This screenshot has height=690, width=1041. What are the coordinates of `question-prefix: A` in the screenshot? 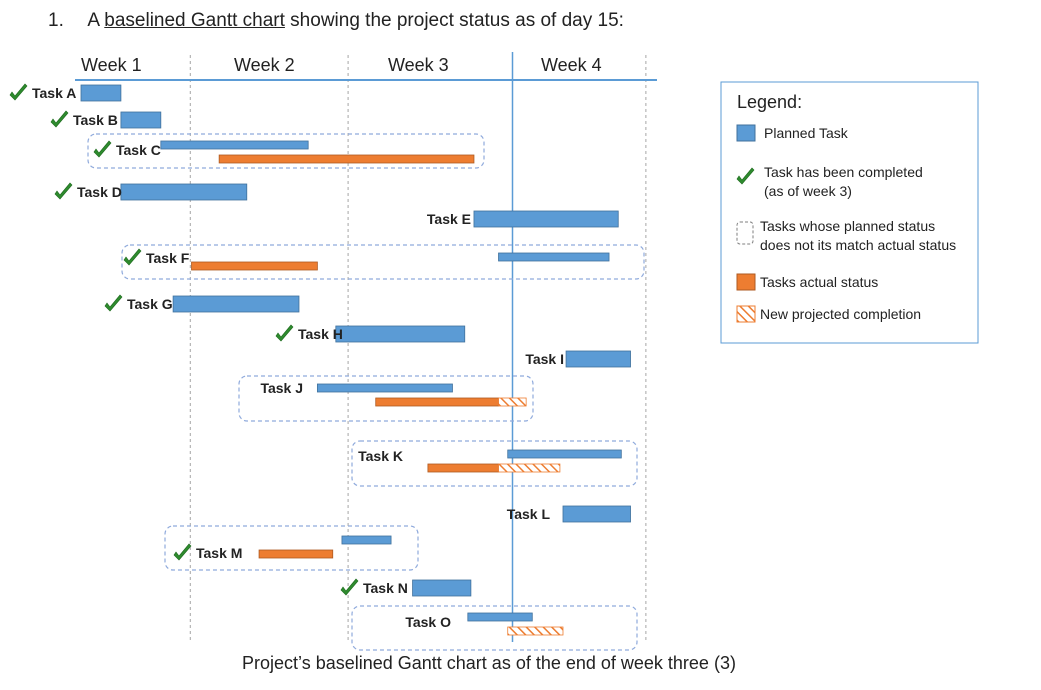 It's located at (96, 20).